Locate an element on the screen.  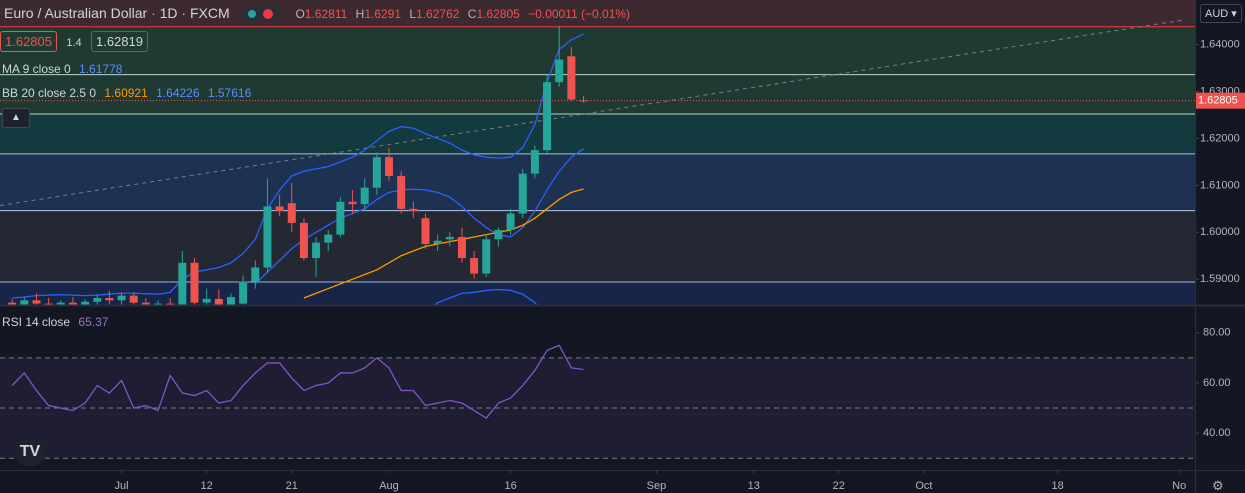
buy-button: 1.62819 is located at coordinates (119, 41).